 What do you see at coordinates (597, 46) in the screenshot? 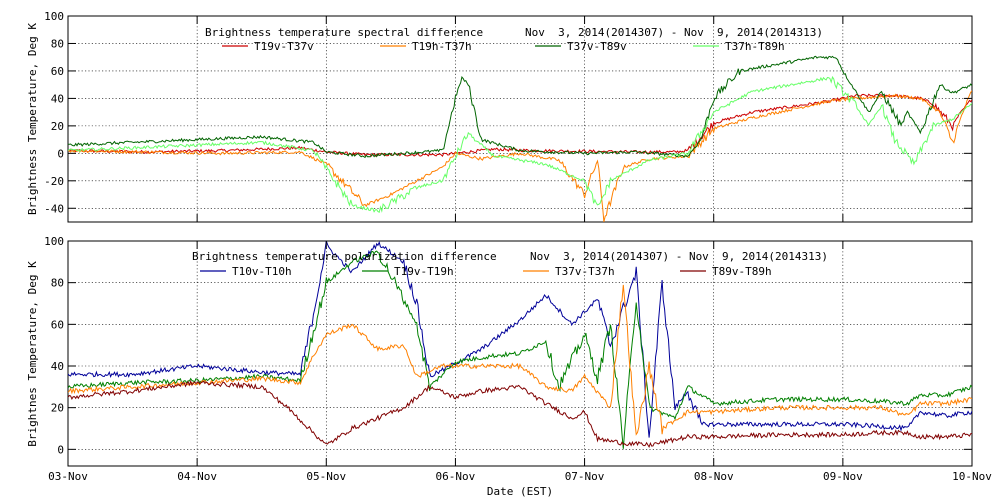
I see `legend-label-t37v-t89v: T37v-T89v` at bounding box center [597, 46].